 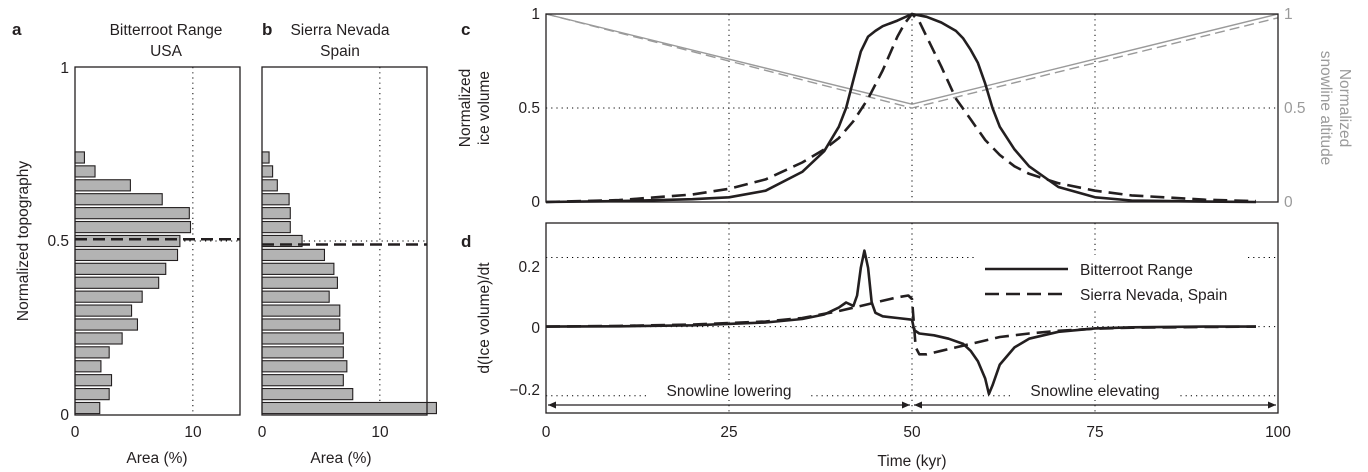 I want to click on panel-a-ytick-0: 0, so click(x=64, y=415).